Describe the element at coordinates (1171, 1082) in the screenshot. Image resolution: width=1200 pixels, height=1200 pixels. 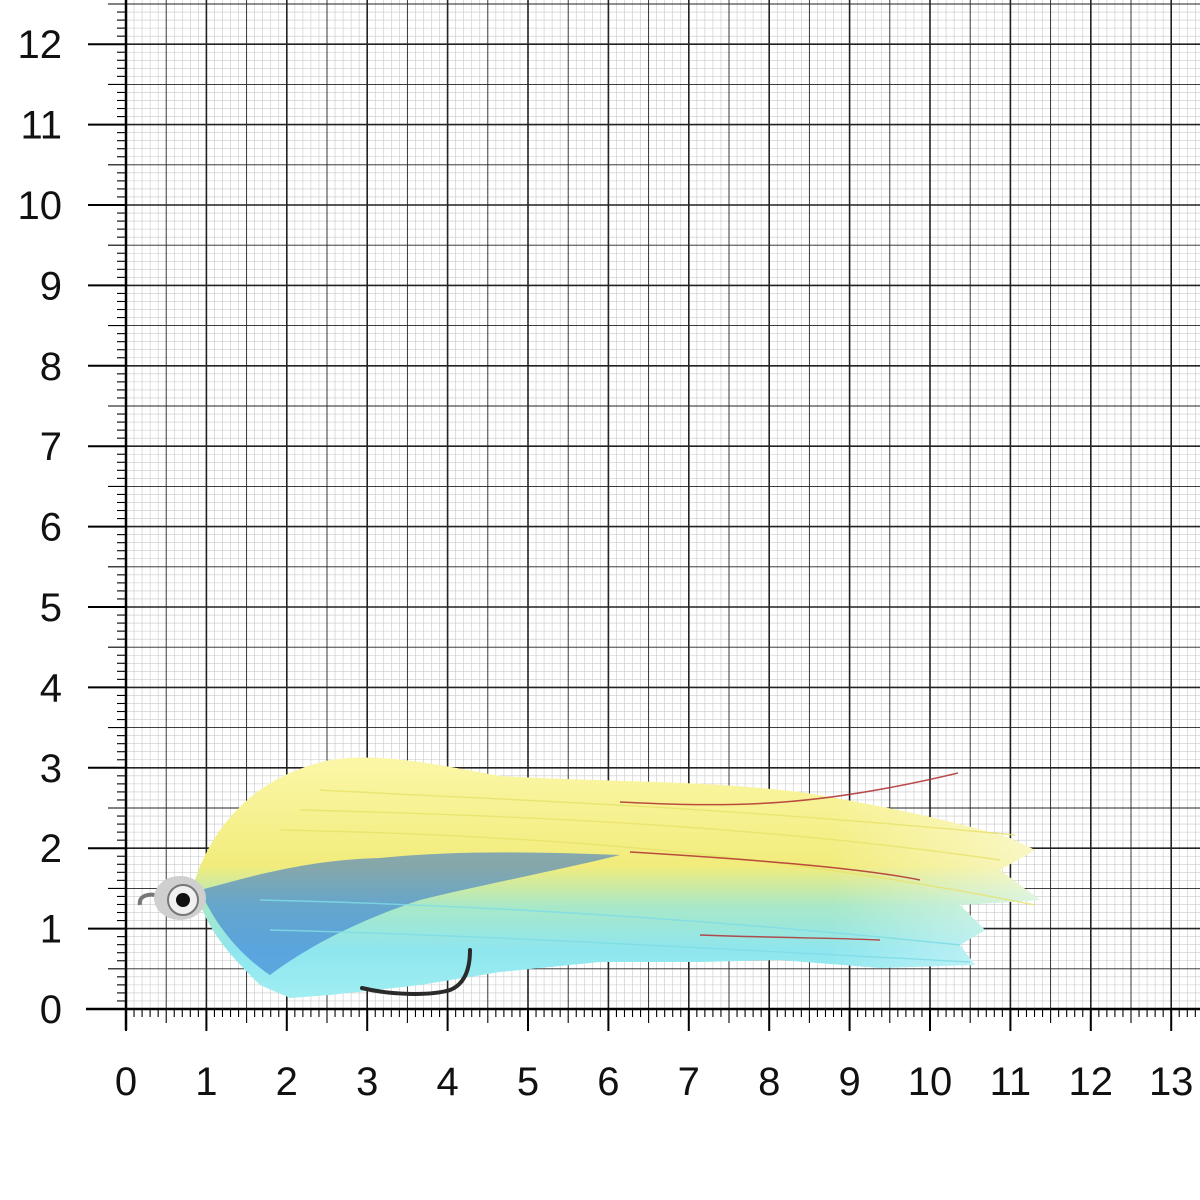
I see `x-tick-label-13: 13` at that location.